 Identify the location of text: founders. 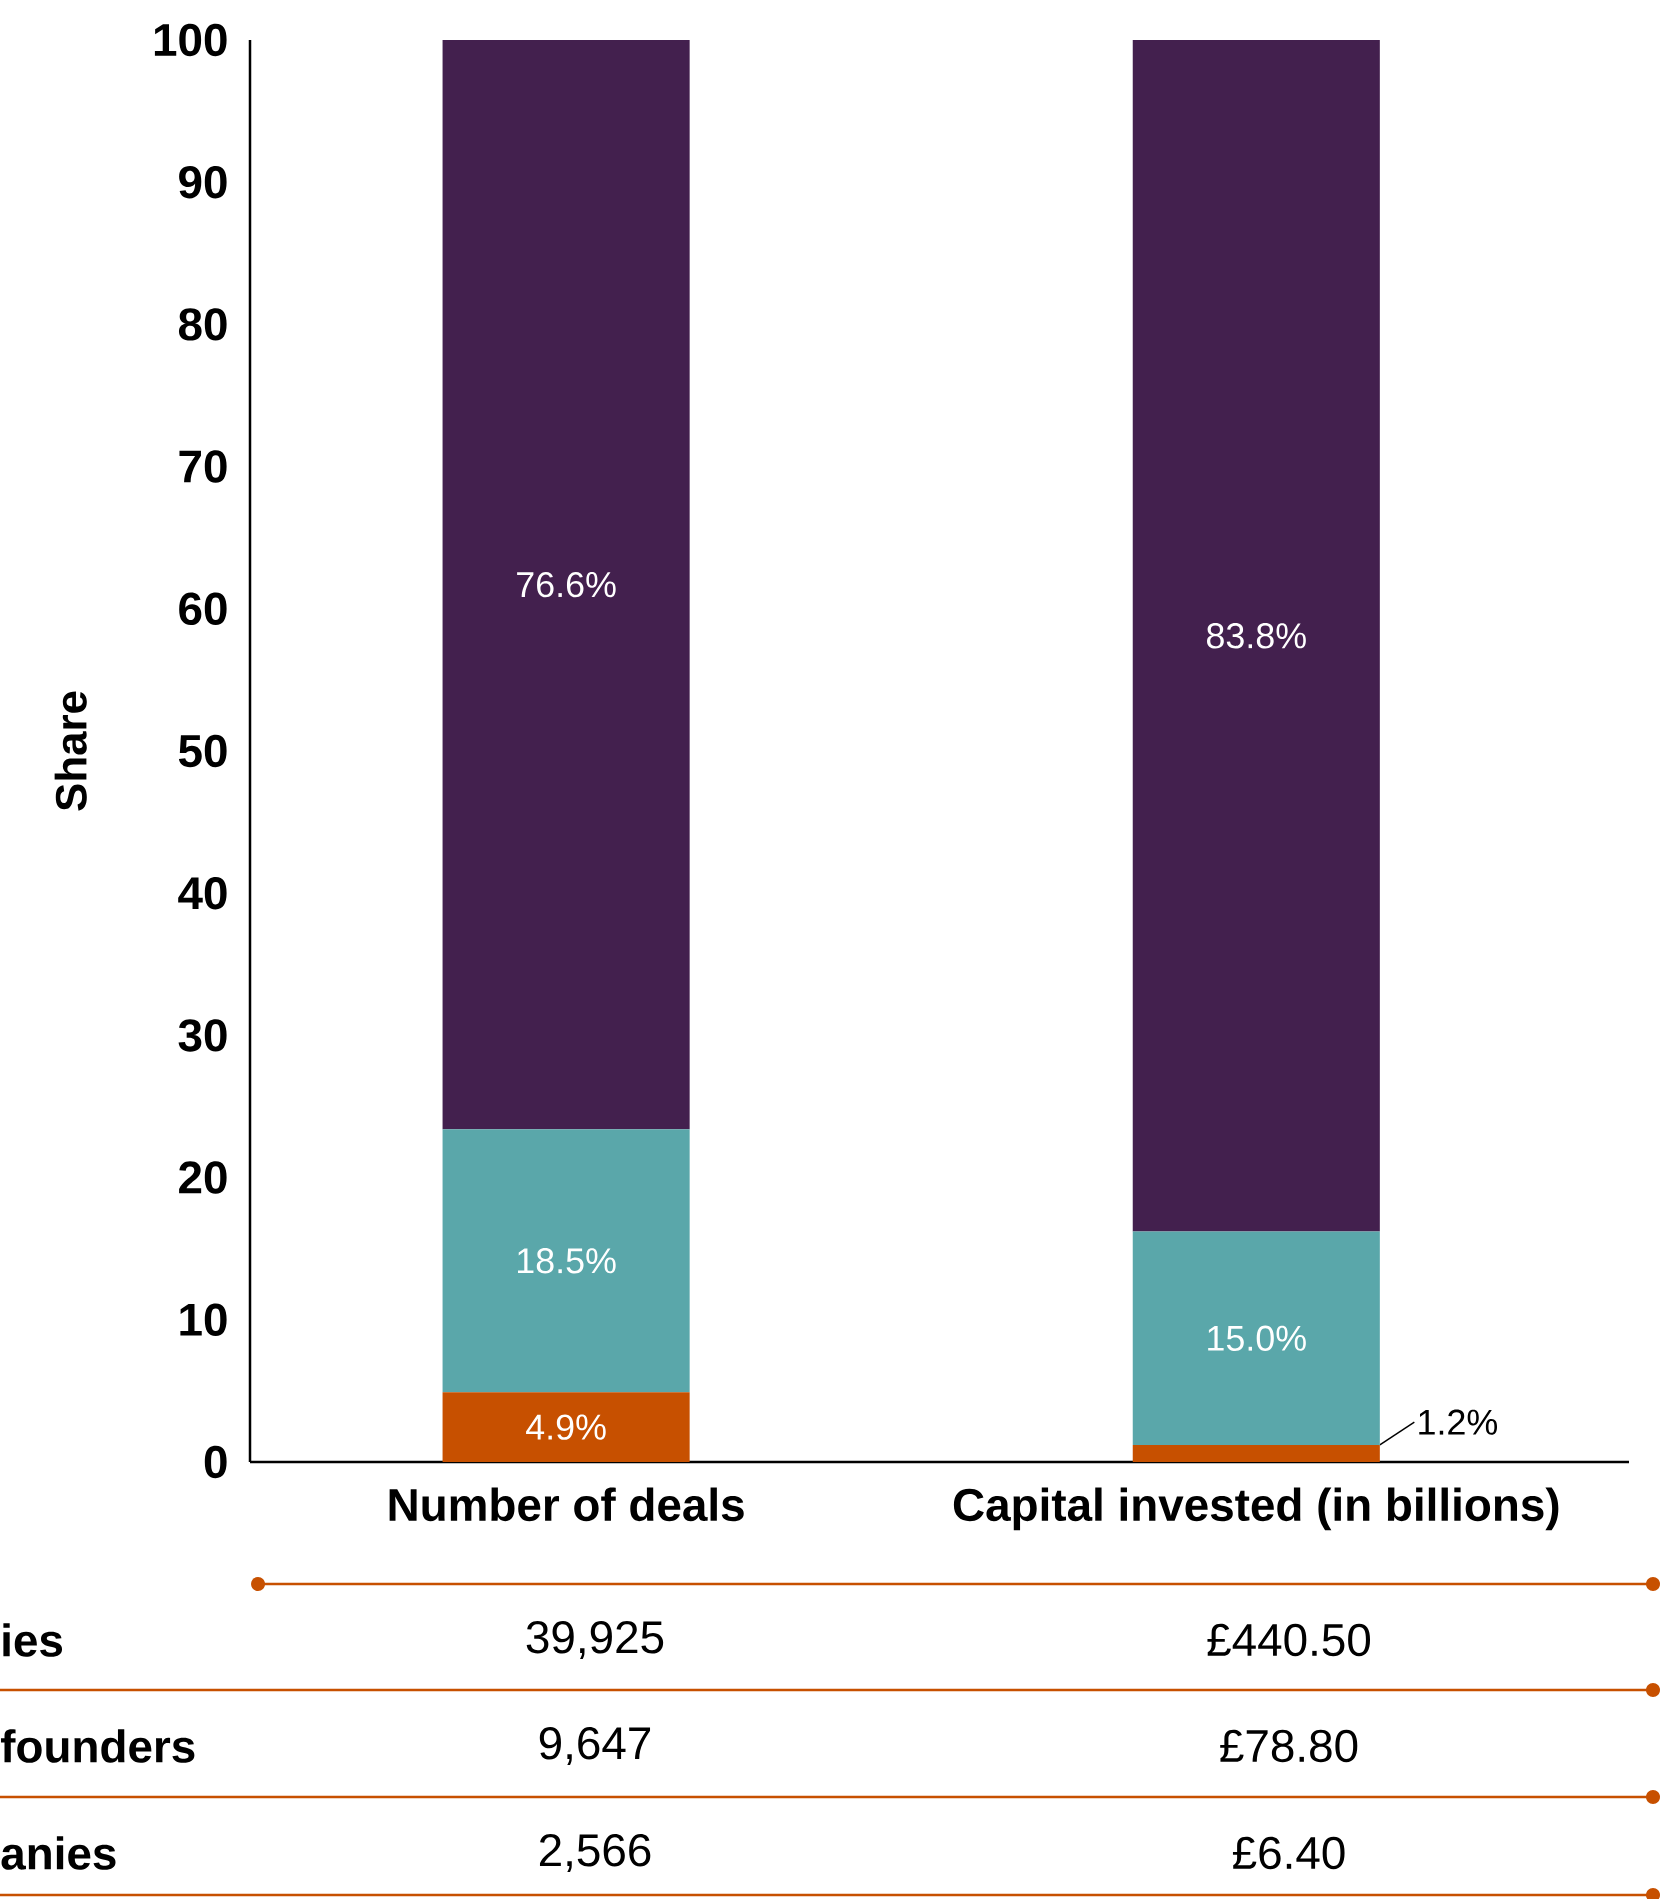
(97, 1746).